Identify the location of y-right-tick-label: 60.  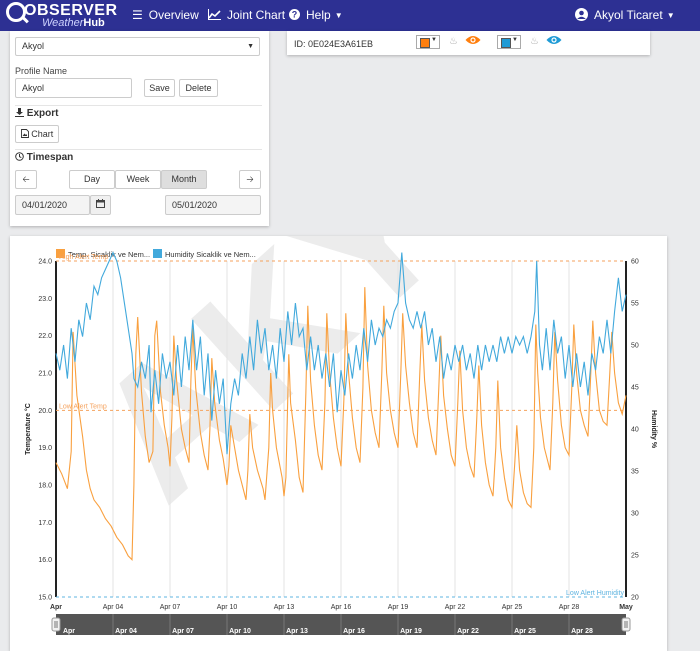
(635, 262).